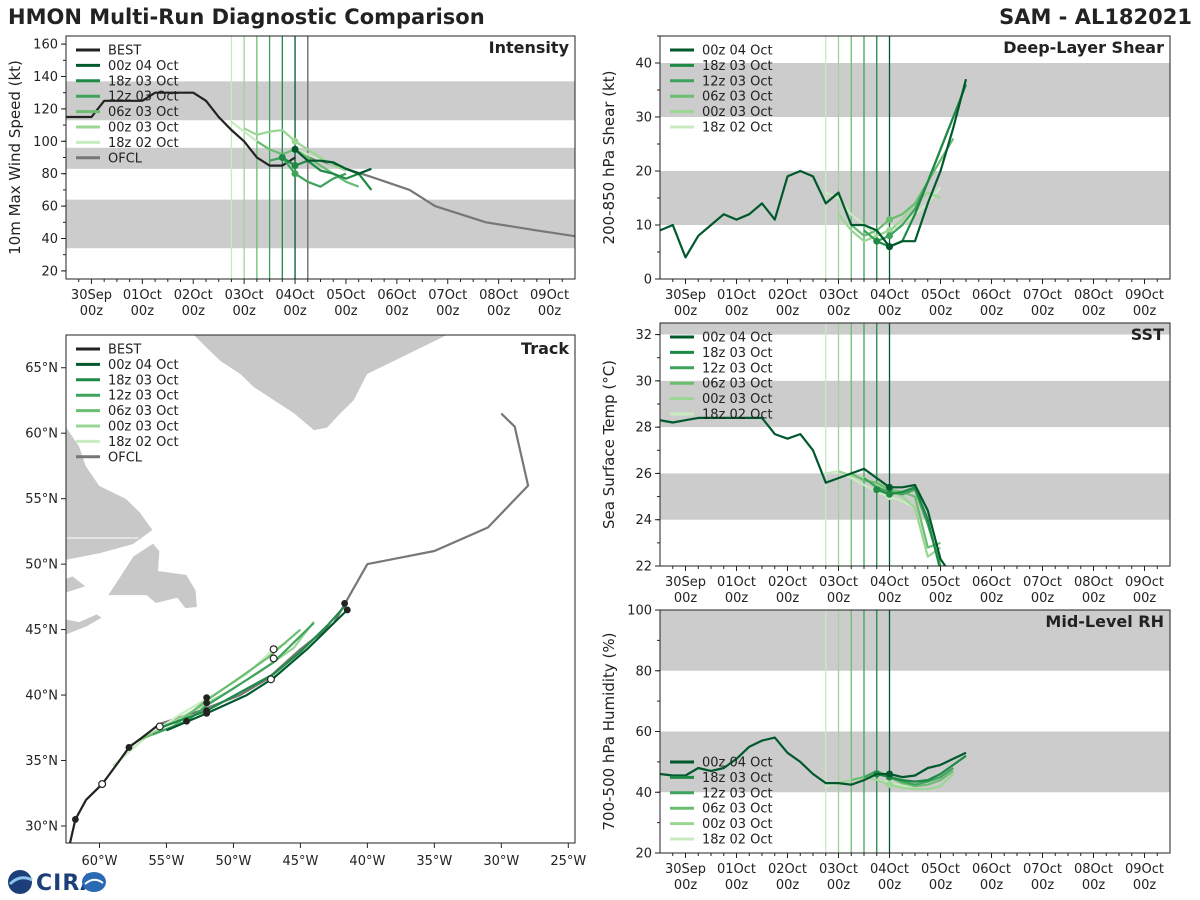 The height and width of the screenshot is (900, 1200). Describe the element at coordinates (737, 384) in the screenshot. I see `sst-legend-label: 06z 03 Oct` at that location.